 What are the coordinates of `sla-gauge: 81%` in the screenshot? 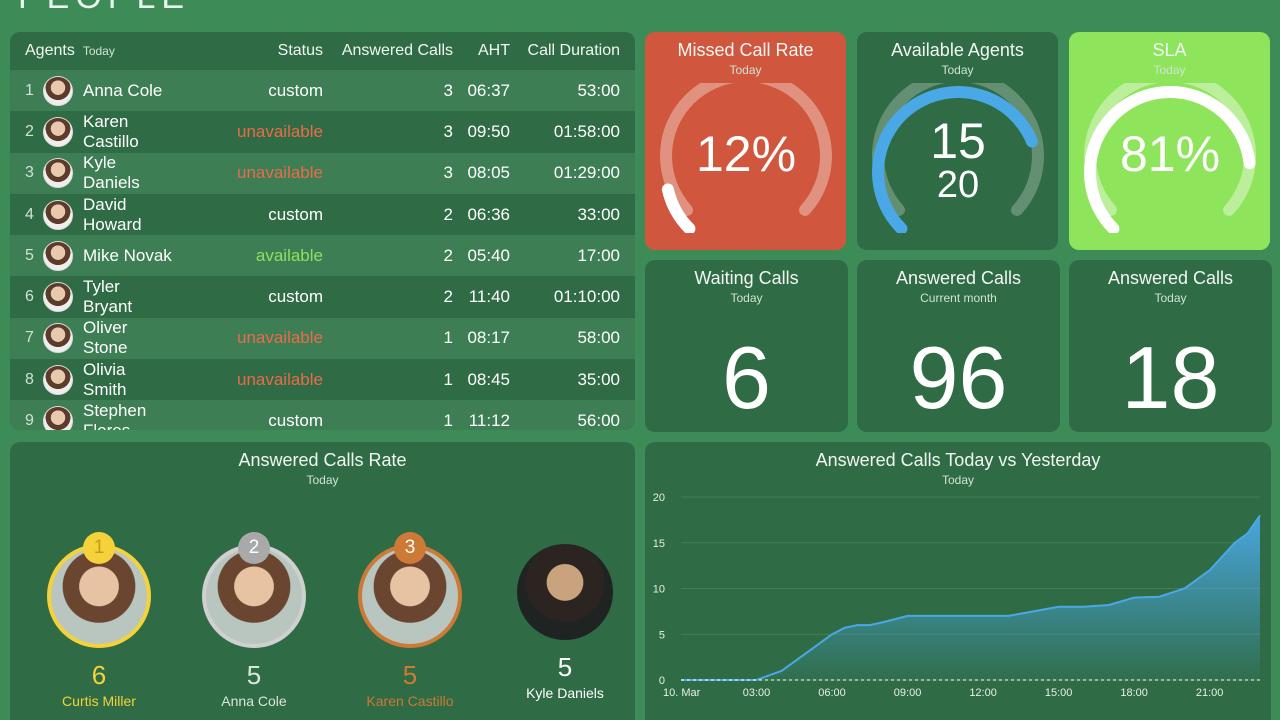 It's located at (1169, 158).